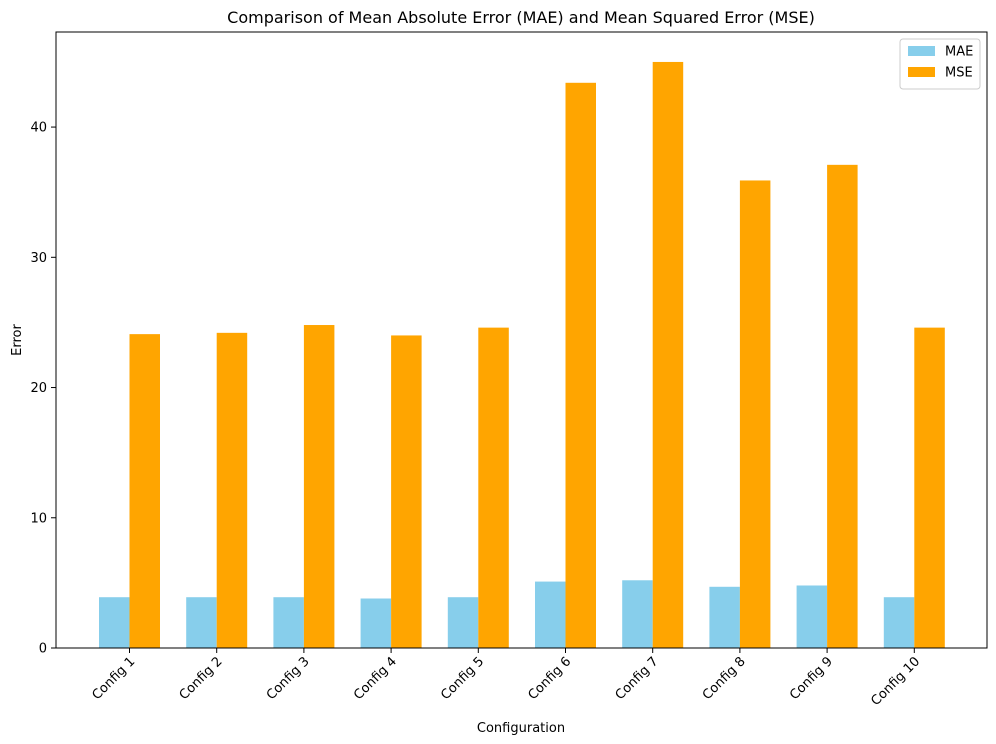 The image size is (996, 744). What do you see at coordinates (921, 51) in the screenshot?
I see `legend-swatch-mae` at bounding box center [921, 51].